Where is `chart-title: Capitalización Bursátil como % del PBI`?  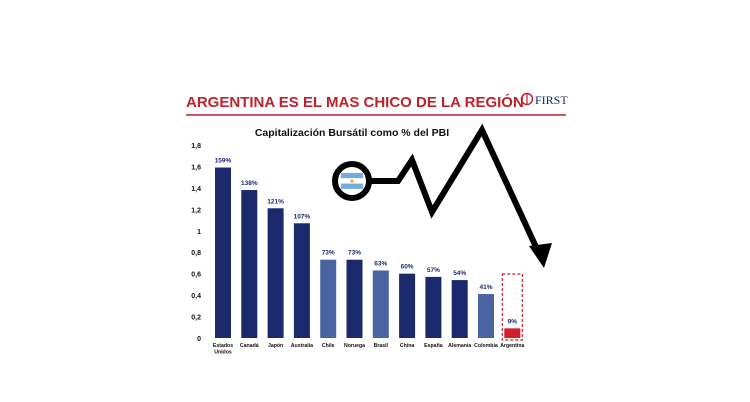
chart-title: Capitalización Bursátil como % del PBI is located at coordinates (352, 133).